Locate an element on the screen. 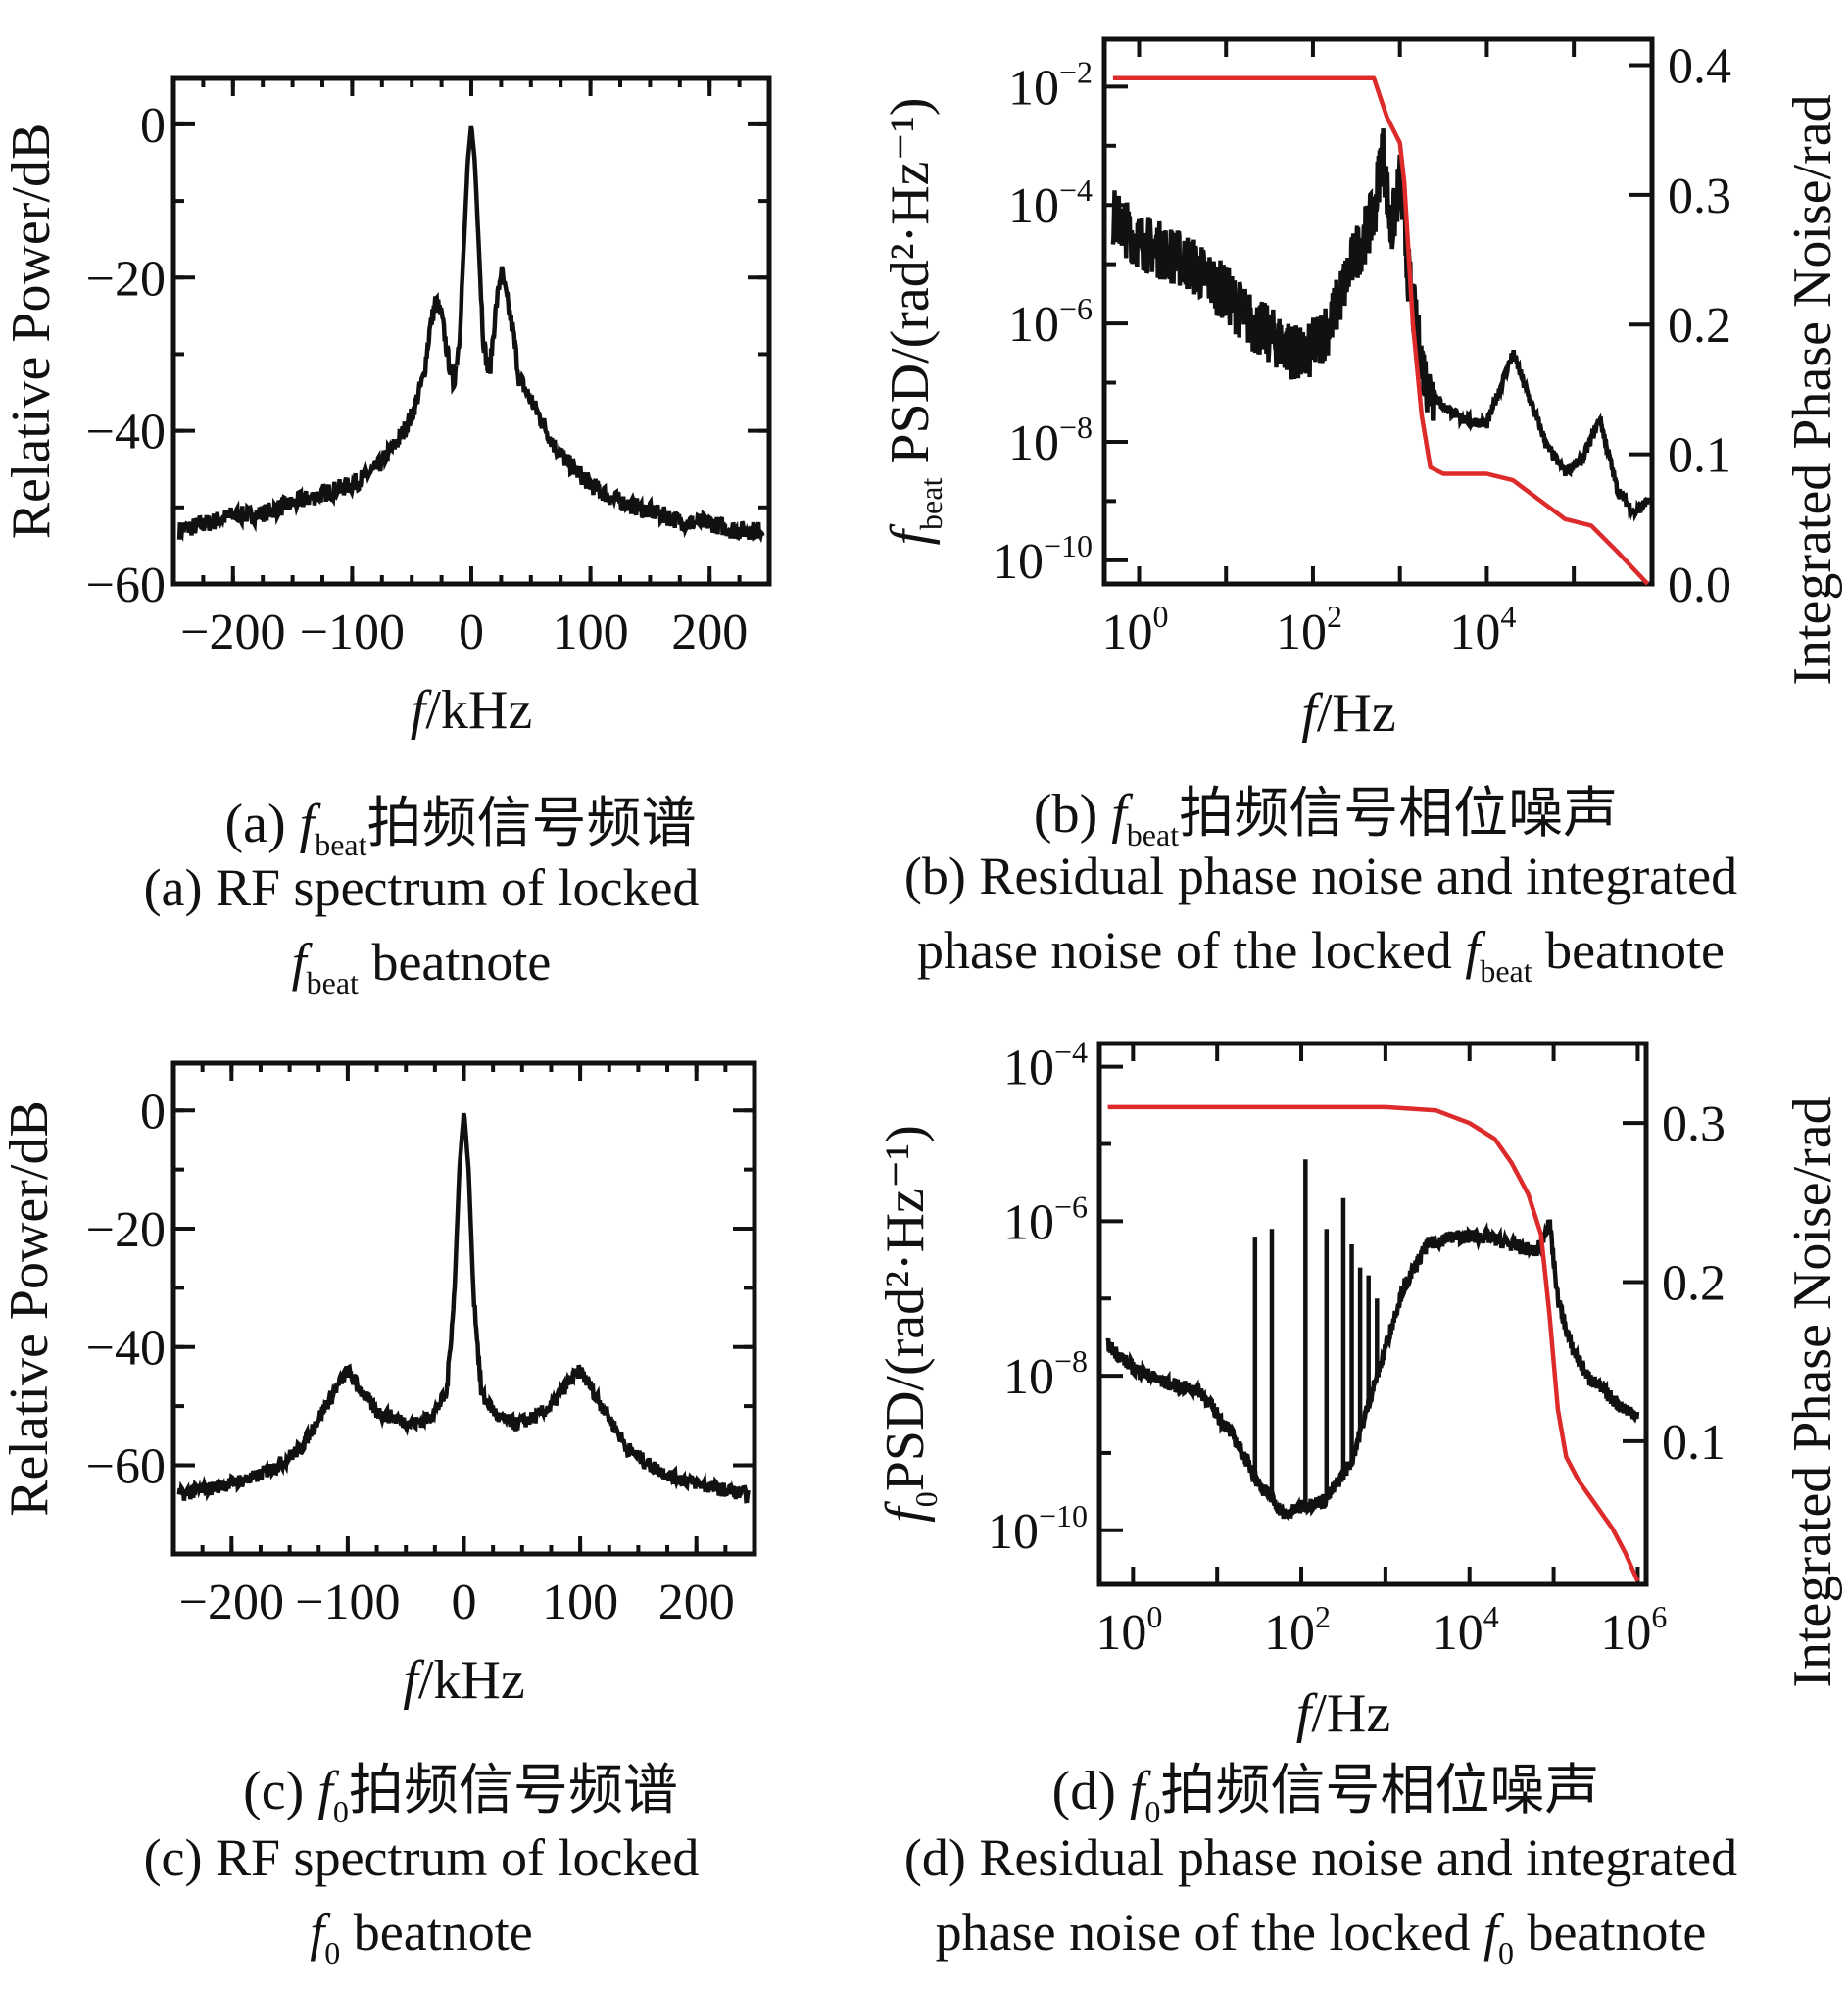 This screenshot has height=1990, width=1848. x-tick-label-b: 10² is located at coordinates (1309, 629).